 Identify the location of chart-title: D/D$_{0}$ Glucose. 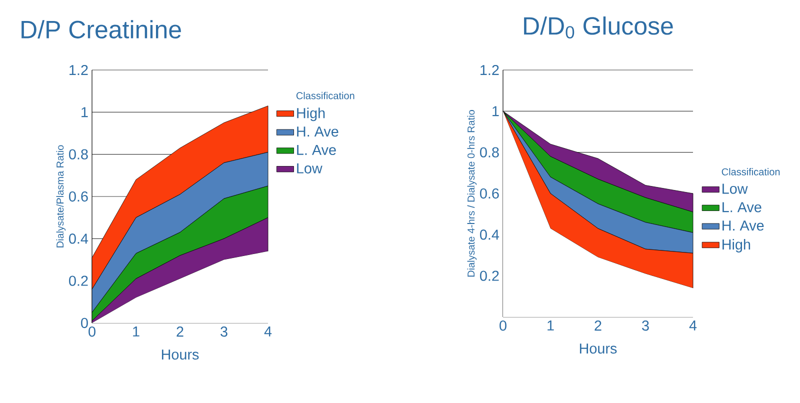
(598, 27).